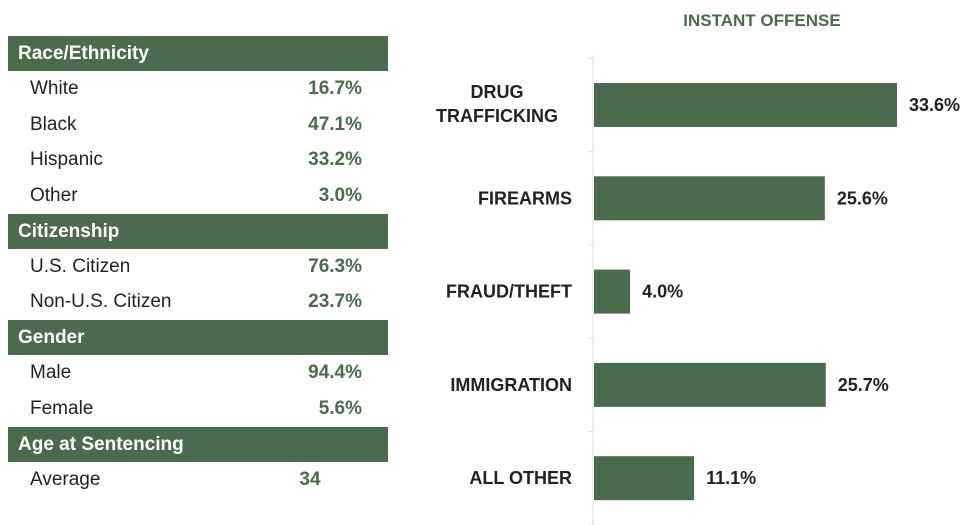 The height and width of the screenshot is (525, 967). What do you see at coordinates (54, 88) in the screenshot?
I see `row-label: White` at bounding box center [54, 88].